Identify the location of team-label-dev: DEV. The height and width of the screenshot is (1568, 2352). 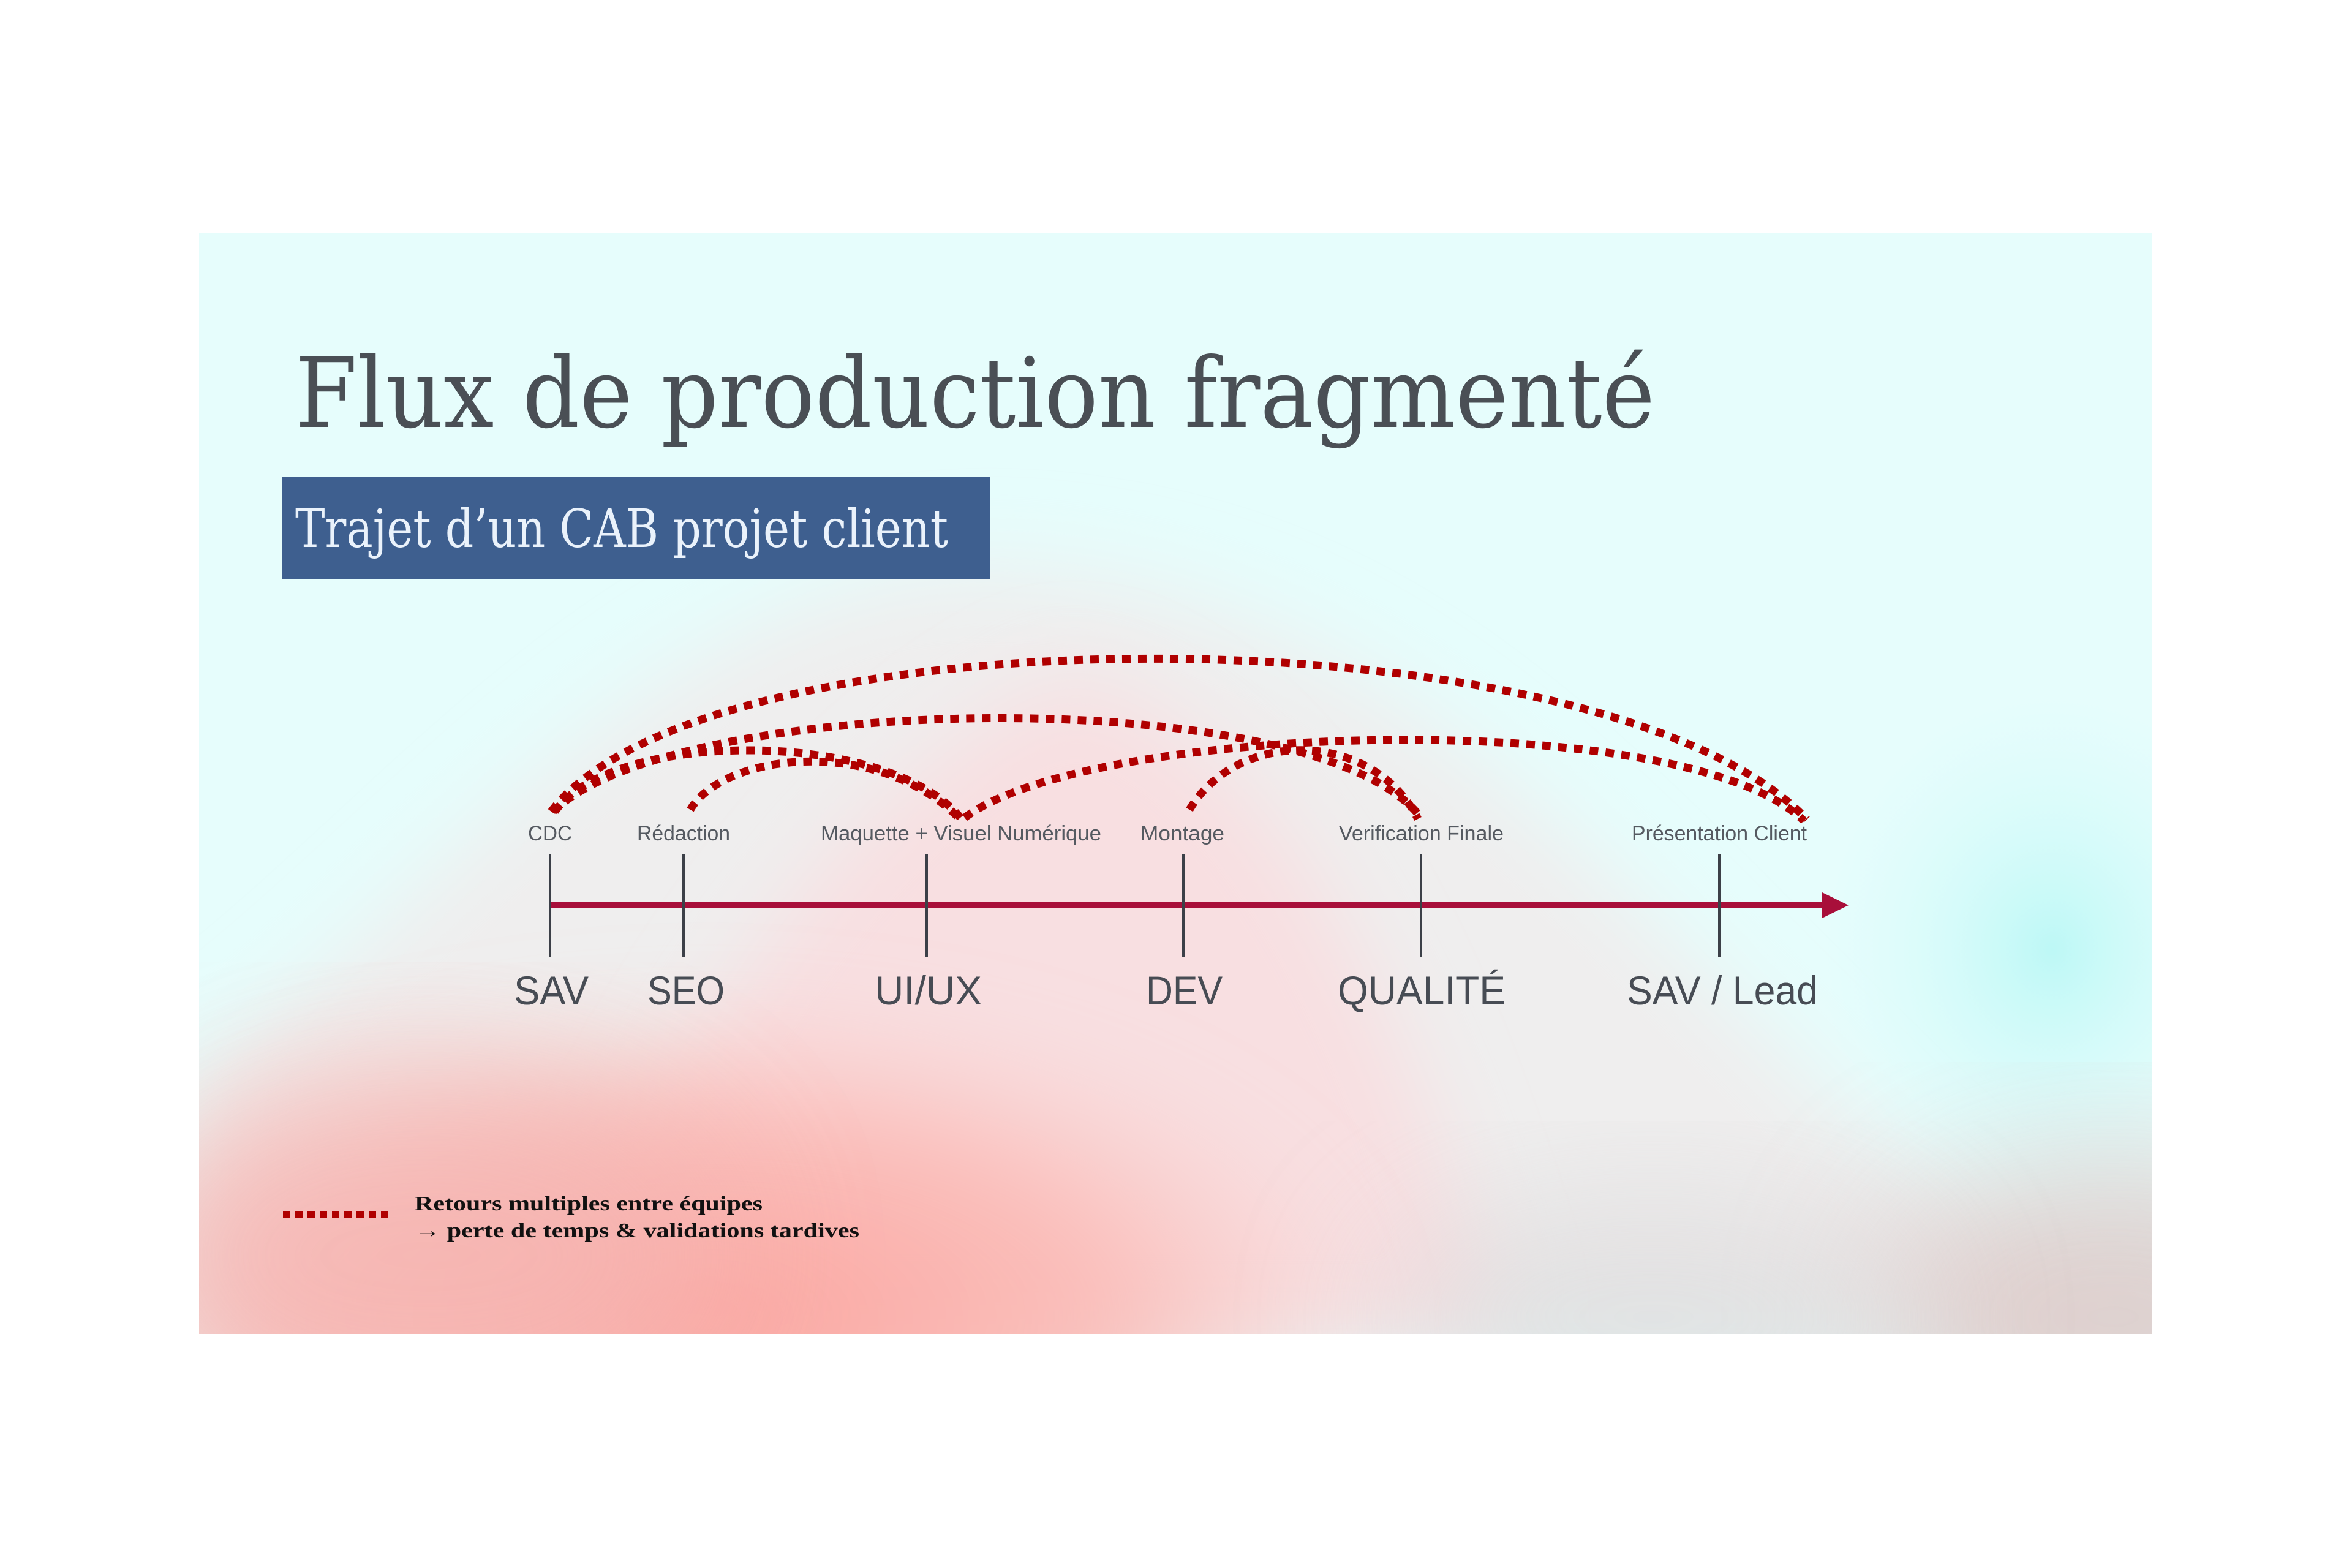
(1184, 990).